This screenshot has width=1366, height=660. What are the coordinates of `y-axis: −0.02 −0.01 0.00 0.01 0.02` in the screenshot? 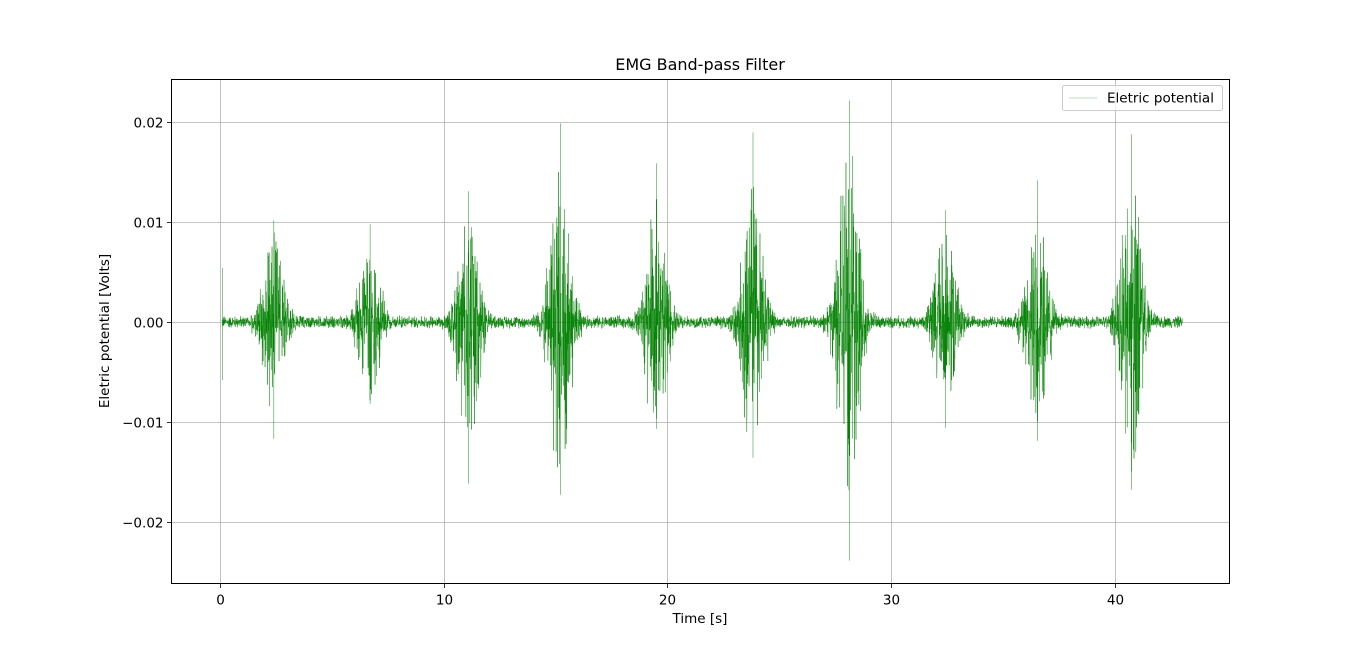 It's located at (147, 324).